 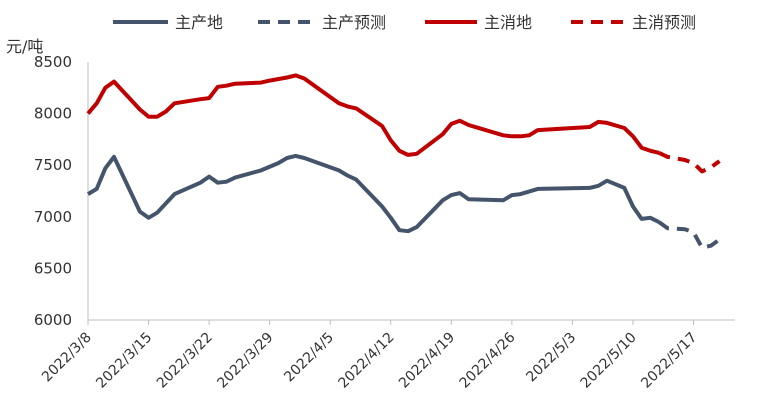 What do you see at coordinates (53, 320) in the screenshot?
I see `y-tick-label: 6000` at bounding box center [53, 320].